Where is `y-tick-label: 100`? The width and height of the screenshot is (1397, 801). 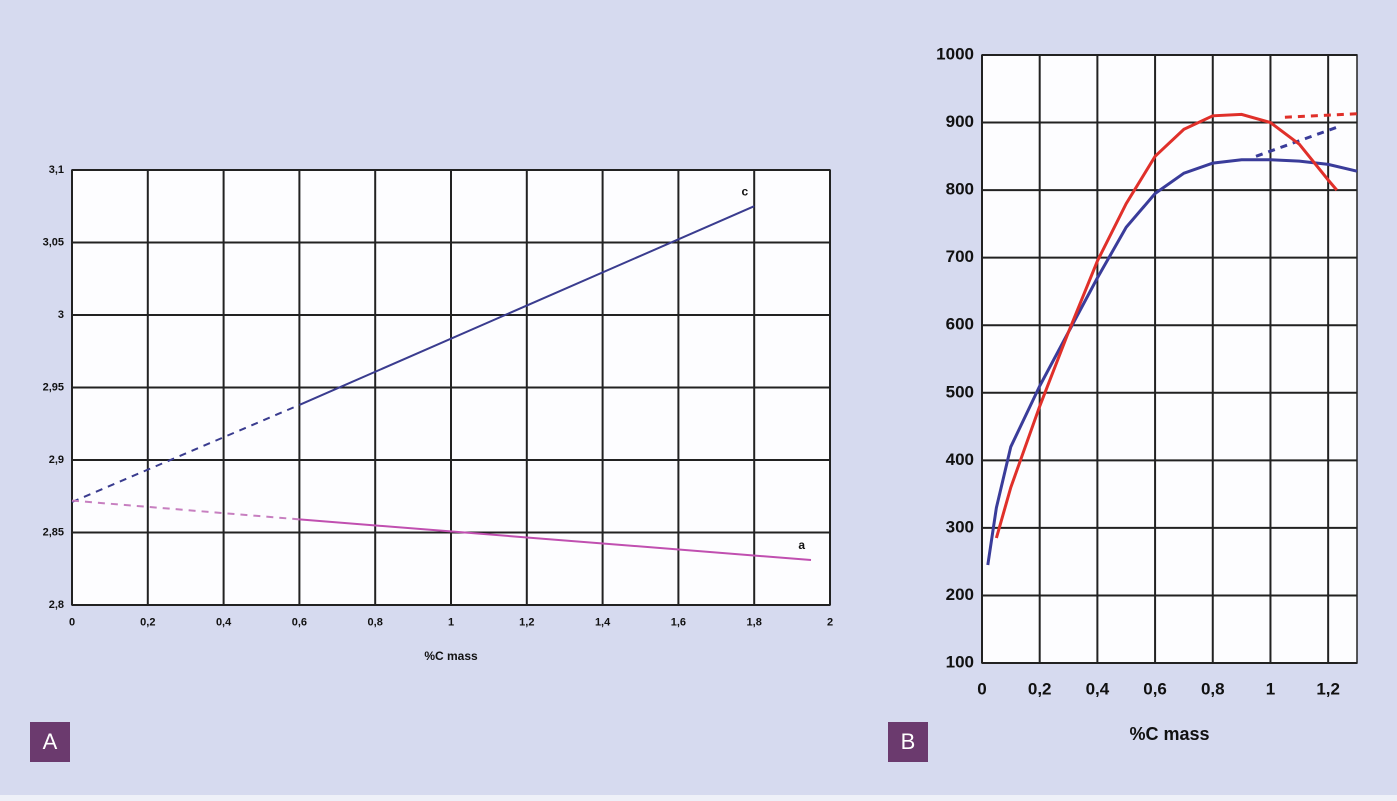
y-tick-label: 100 is located at coordinates (960, 661).